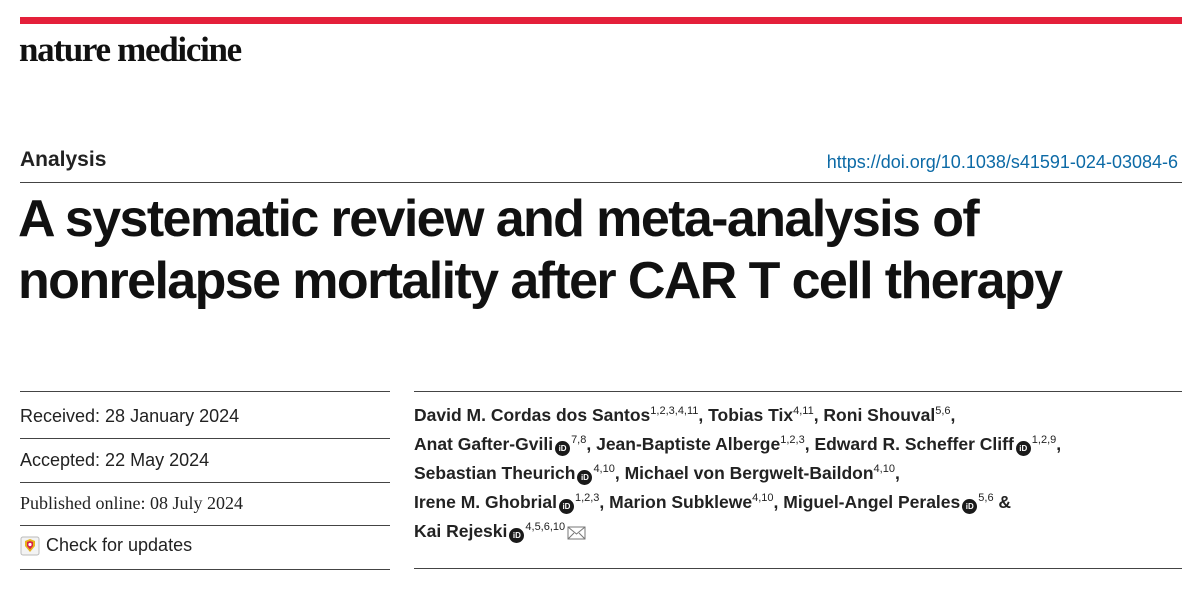  Describe the element at coordinates (485, 502) in the screenshot. I see `author-name: Irene M. Ghobrial` at that location.